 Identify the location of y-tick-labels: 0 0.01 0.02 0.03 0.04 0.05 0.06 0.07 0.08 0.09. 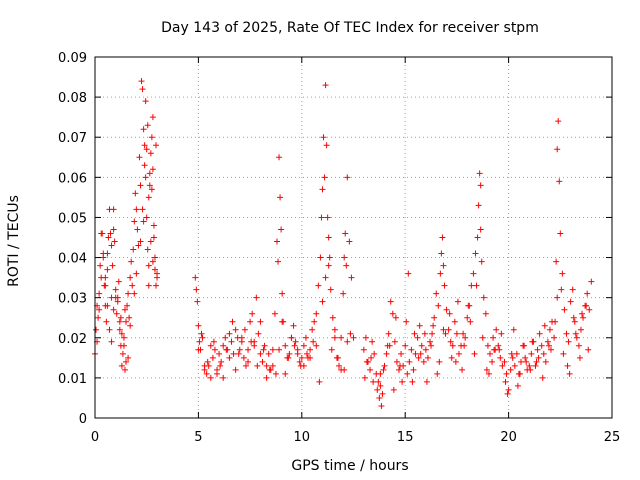
(72, 239).